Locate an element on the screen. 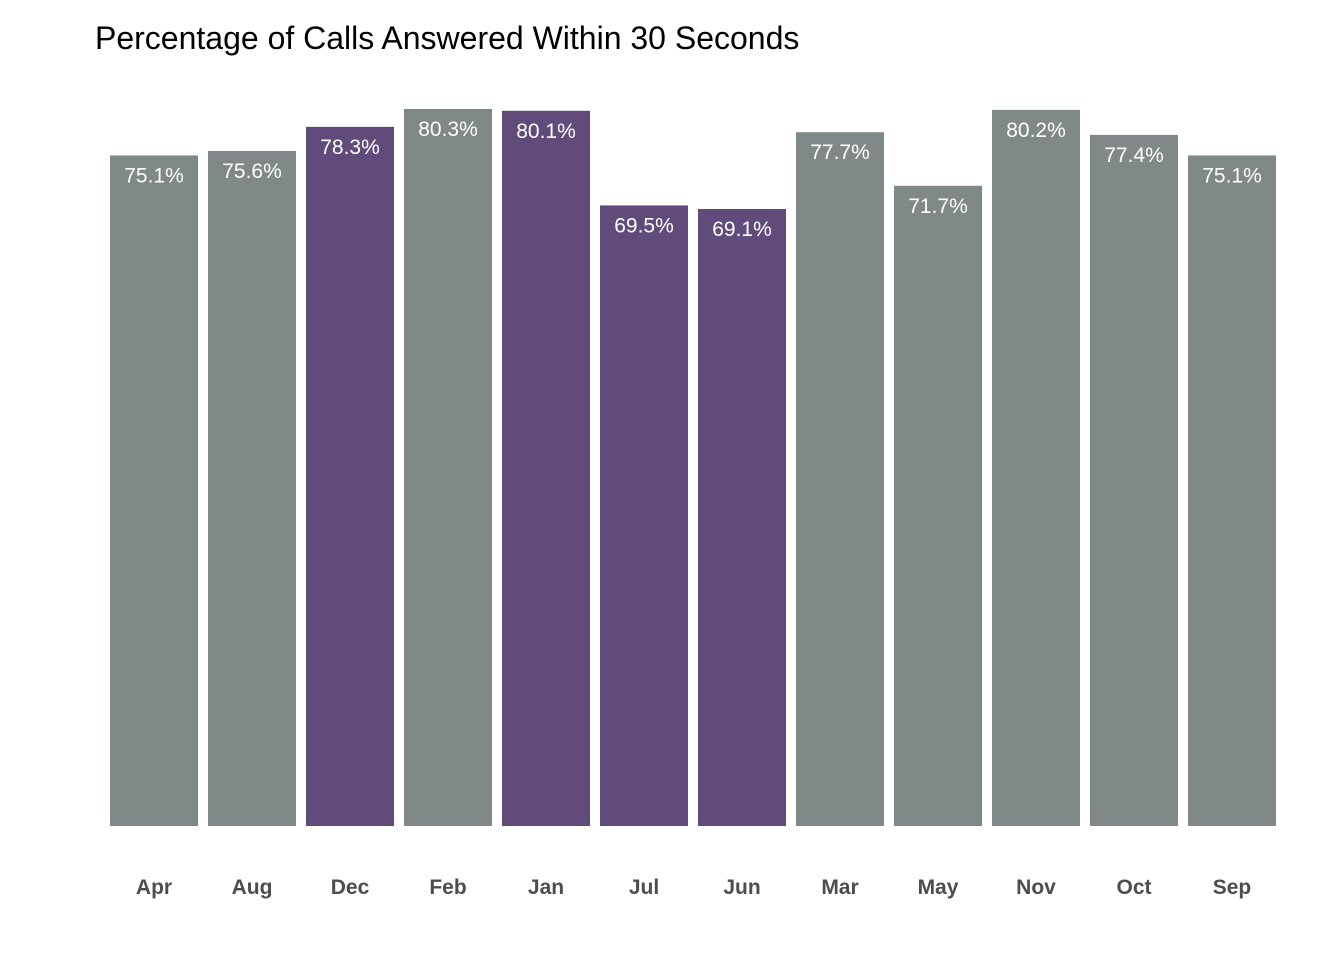  bar-apr is located at coordinates (154, 490).